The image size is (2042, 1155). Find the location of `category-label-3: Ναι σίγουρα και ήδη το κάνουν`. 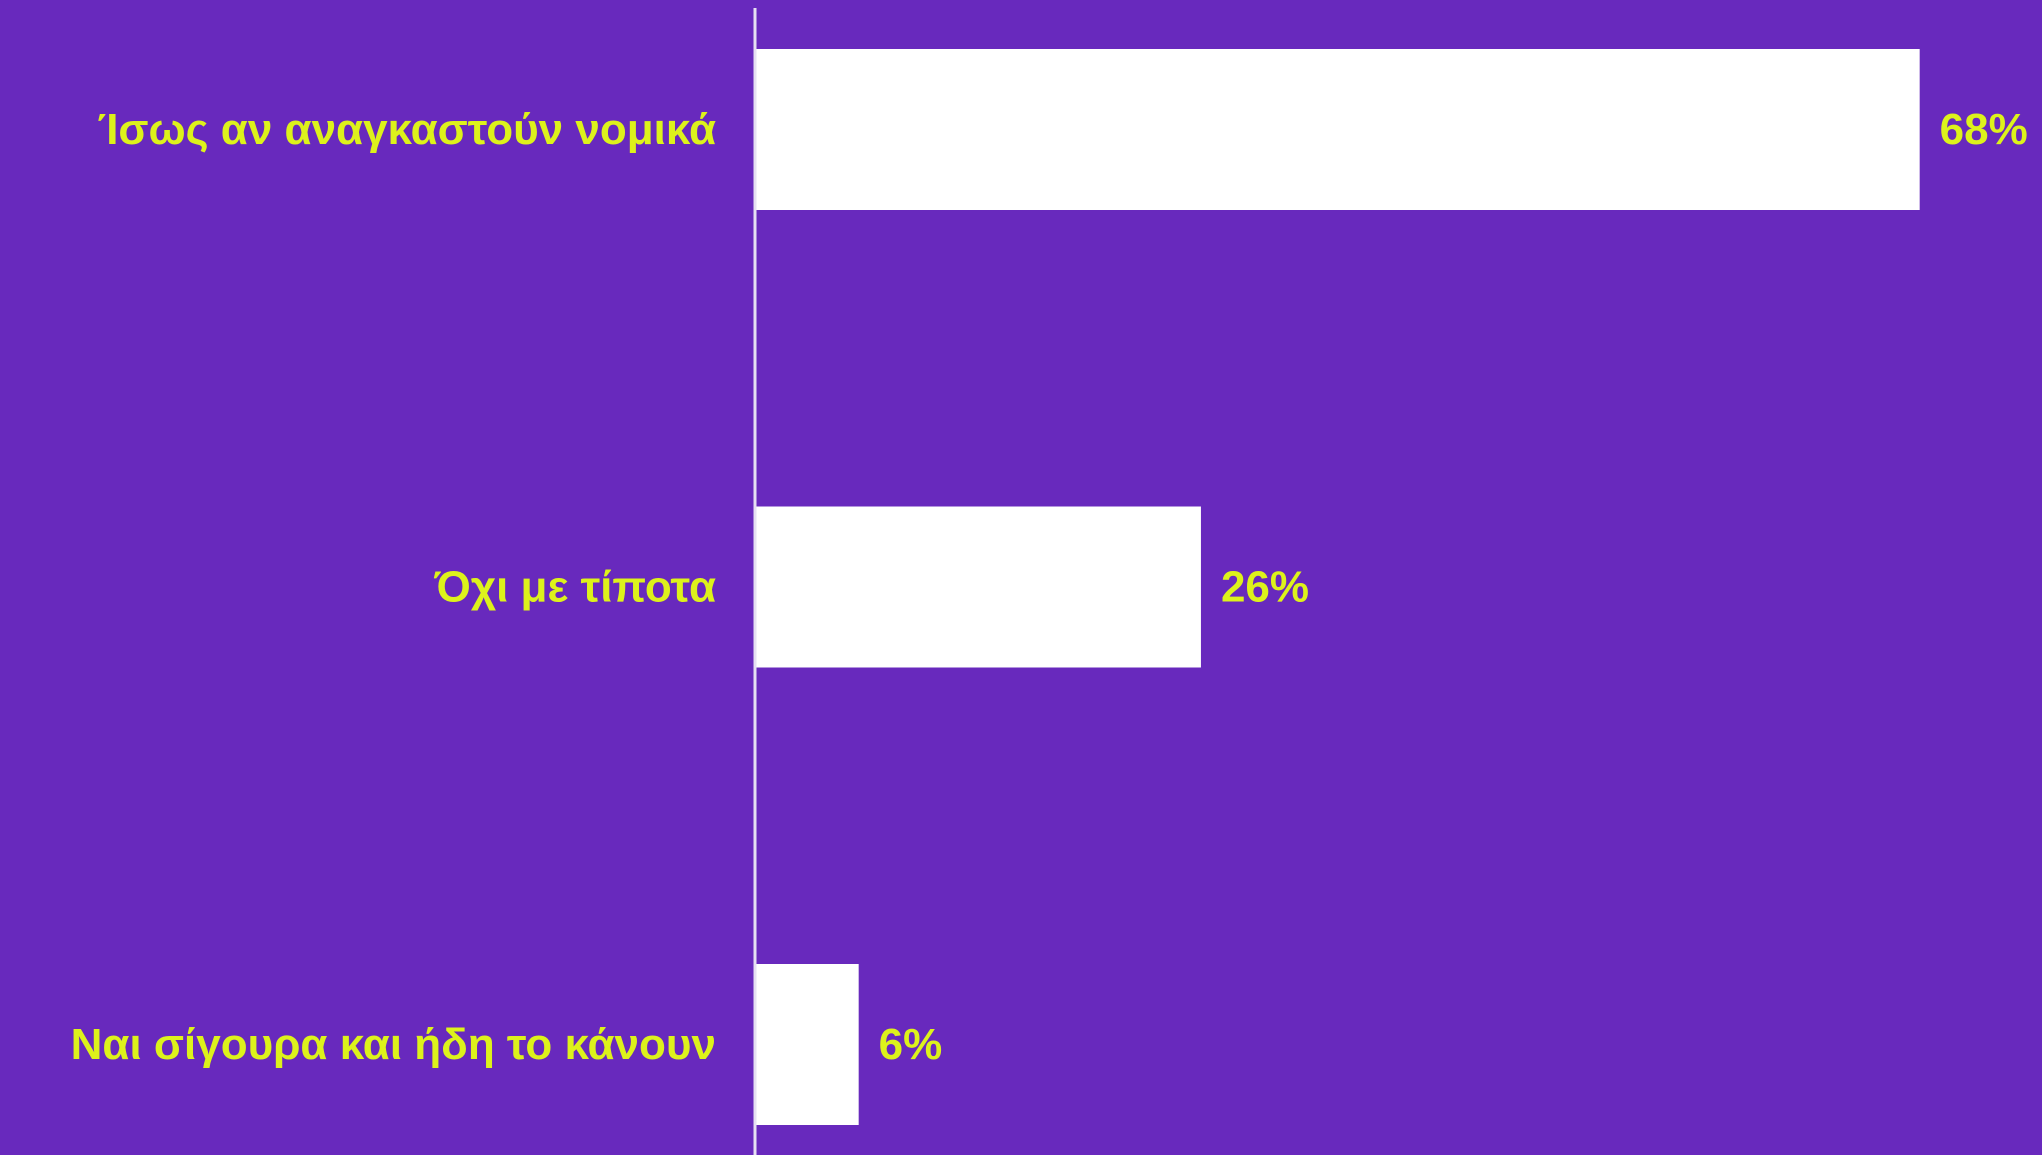

category-label-3: Ναι σίγουρα και ήδη το κάνουν is located at coordinates (393, 1044).